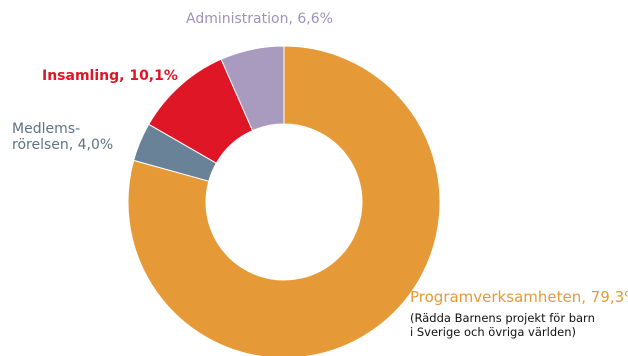  I want to click on label-programverksamheten: Programverksamheten, 79,3%, so click(519, 297).